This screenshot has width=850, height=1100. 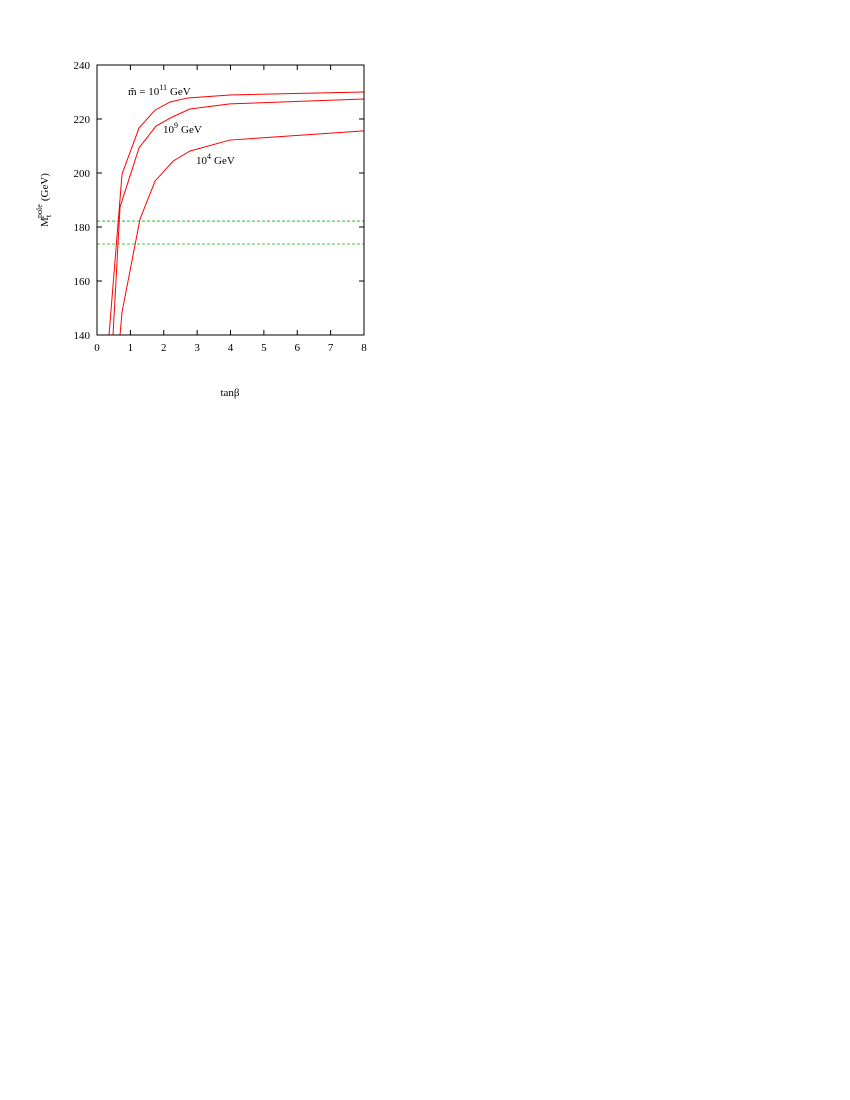 What do you see at coordinates (82, 228) in the screenshot?
I see `y-tick-label: 180` at bounding box center [82, 228].